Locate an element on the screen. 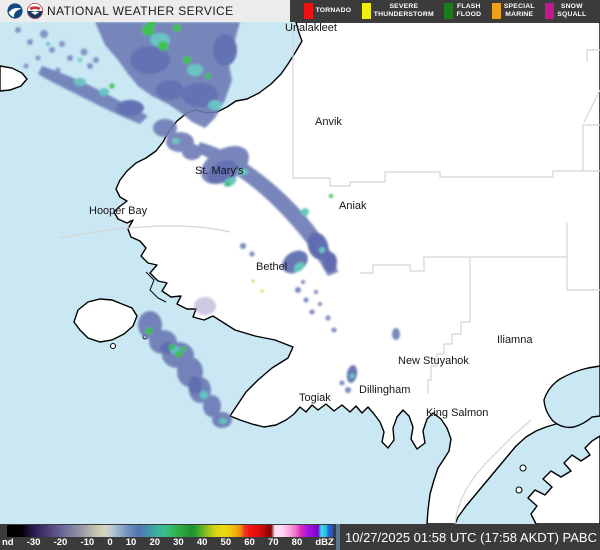 This screenshot has height=550, width=600. reflectivity-colorbar: nd -30 -20 -10 0 10 20 30 40 50 60 70 80 dBZ is located at coordinates (168, 537).